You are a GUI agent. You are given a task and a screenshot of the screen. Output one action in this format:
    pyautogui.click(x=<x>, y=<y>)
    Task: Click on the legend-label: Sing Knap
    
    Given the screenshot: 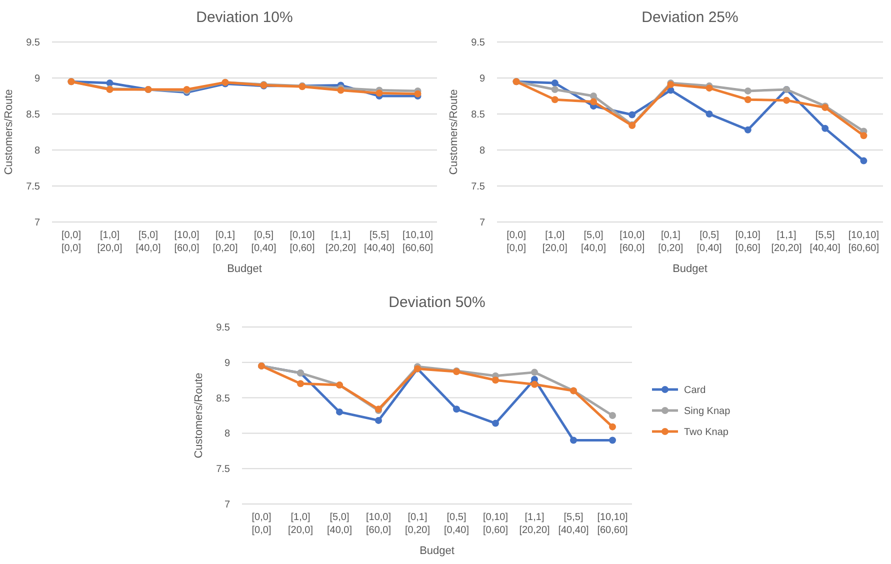 What is the action you would take?
    pyautogui.click(x=707, y=411)
    